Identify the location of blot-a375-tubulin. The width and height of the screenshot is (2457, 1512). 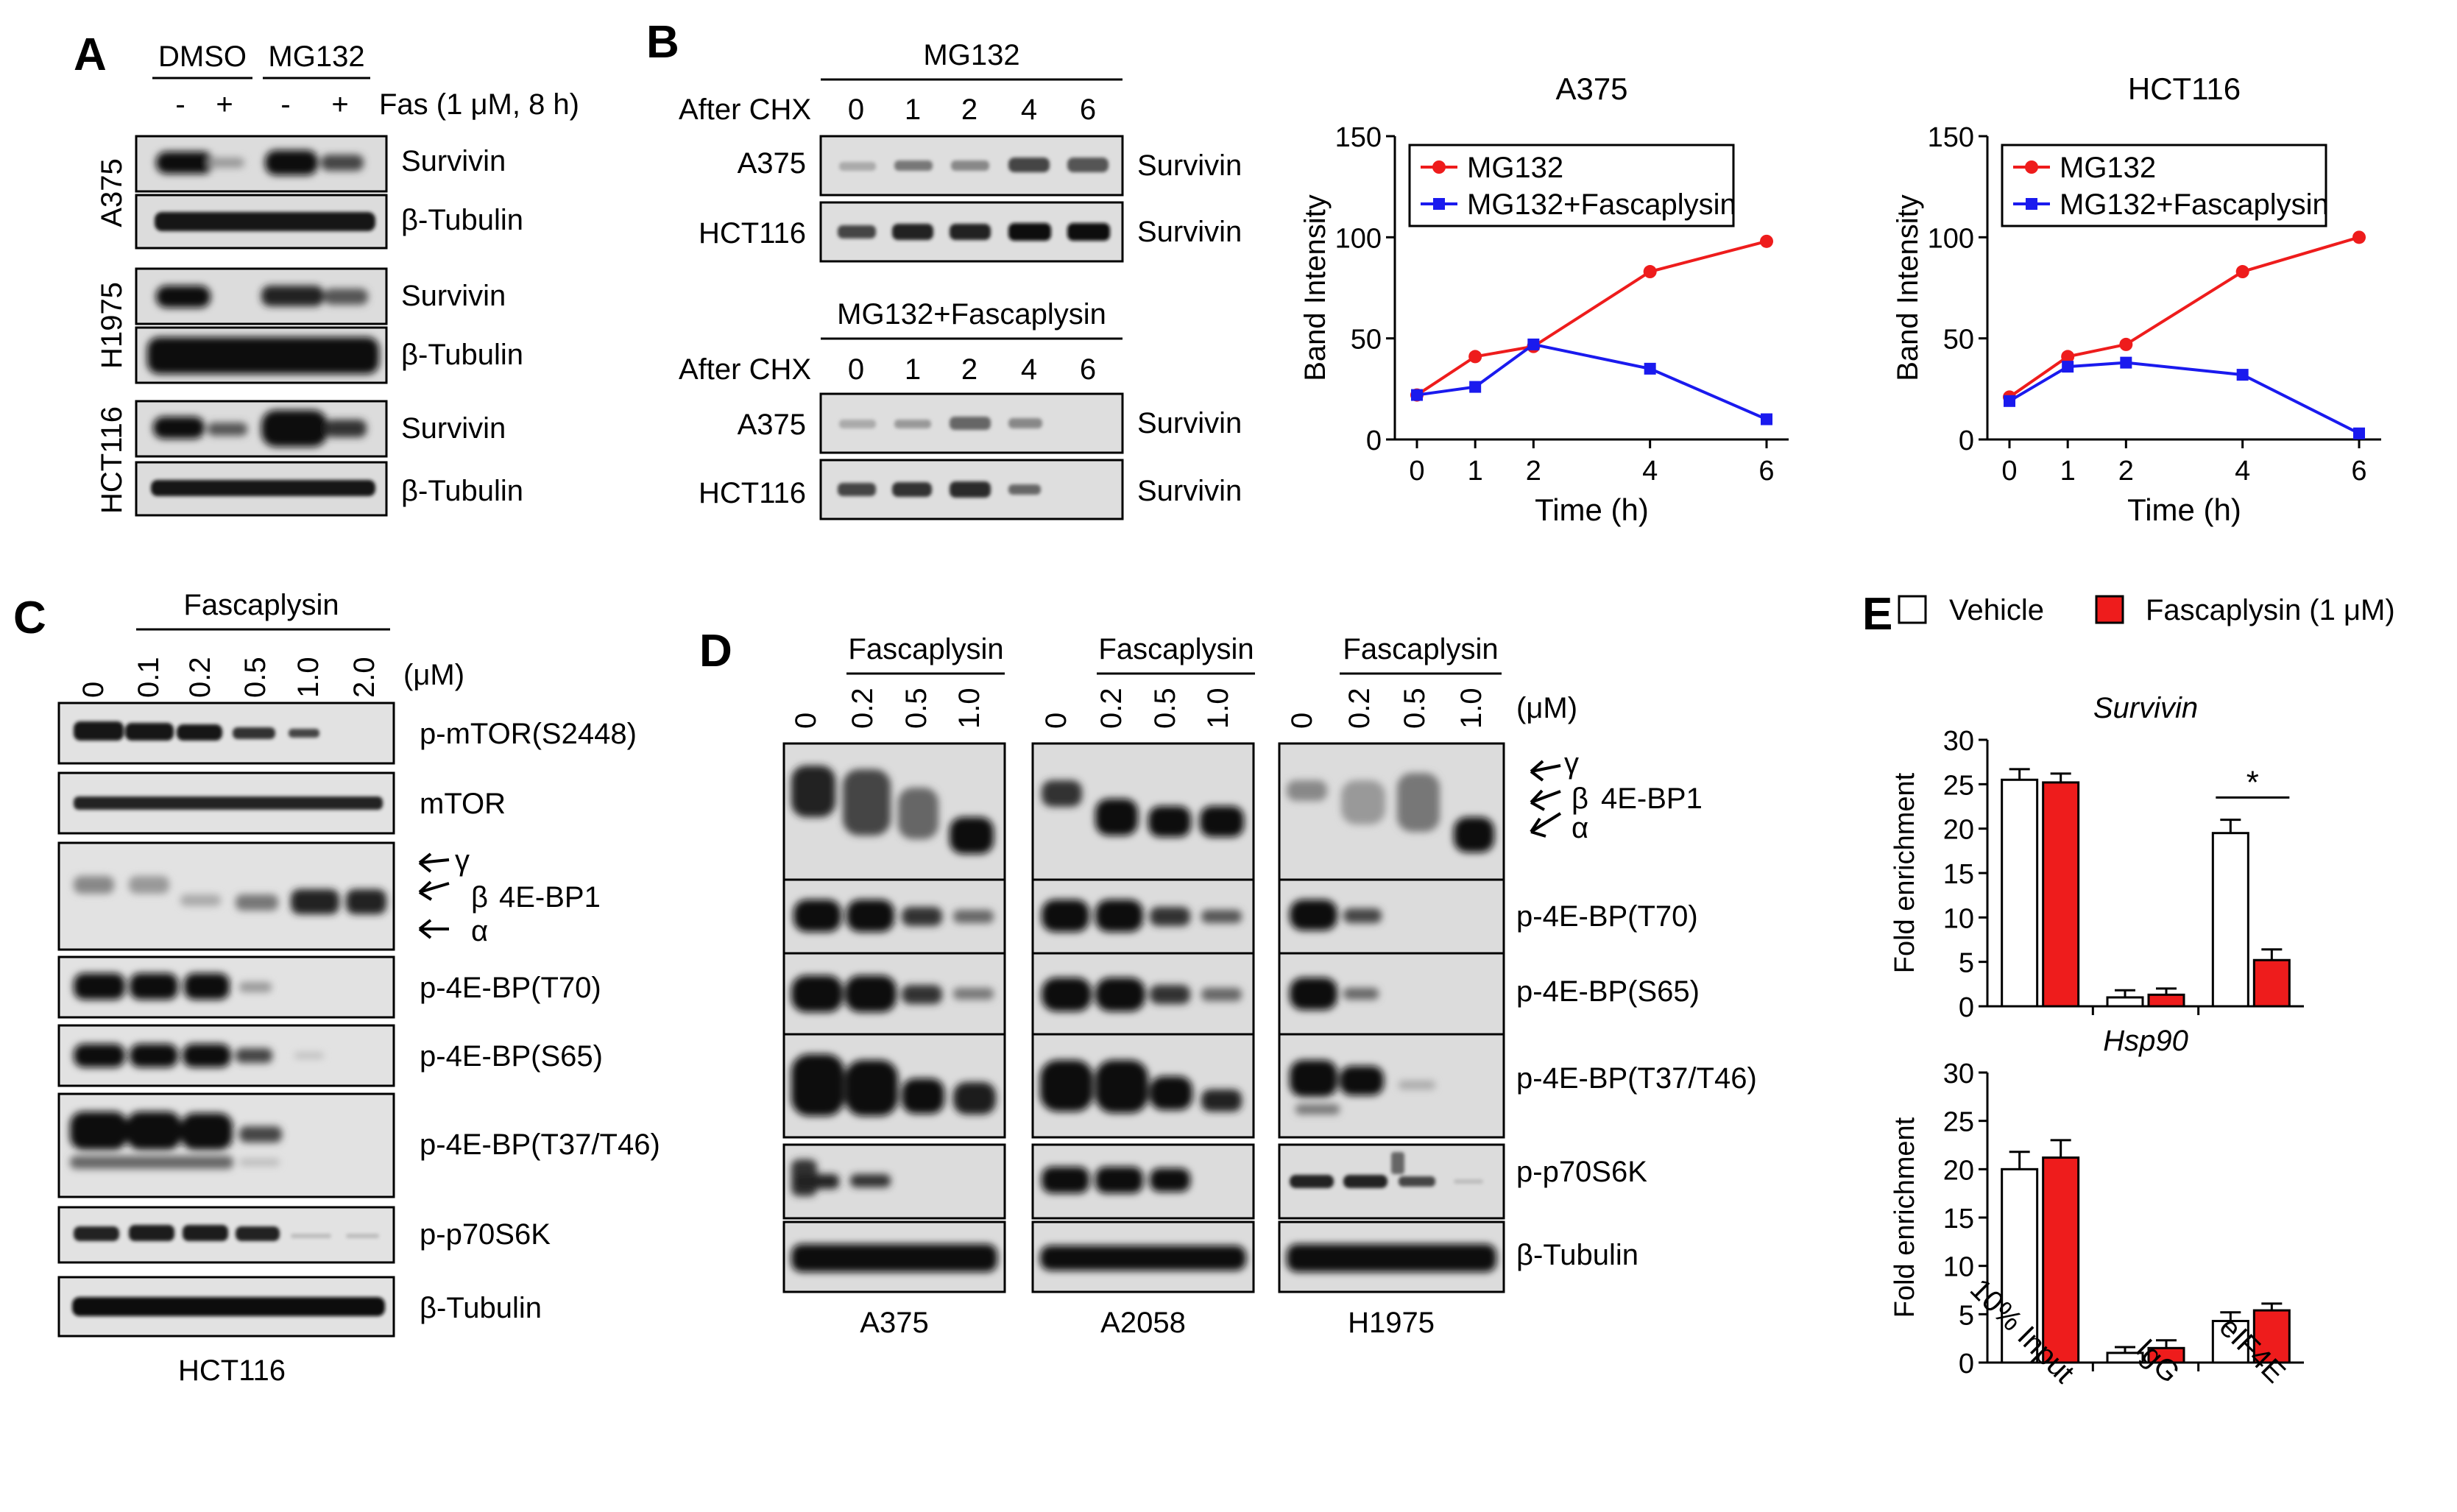
(261, 222).